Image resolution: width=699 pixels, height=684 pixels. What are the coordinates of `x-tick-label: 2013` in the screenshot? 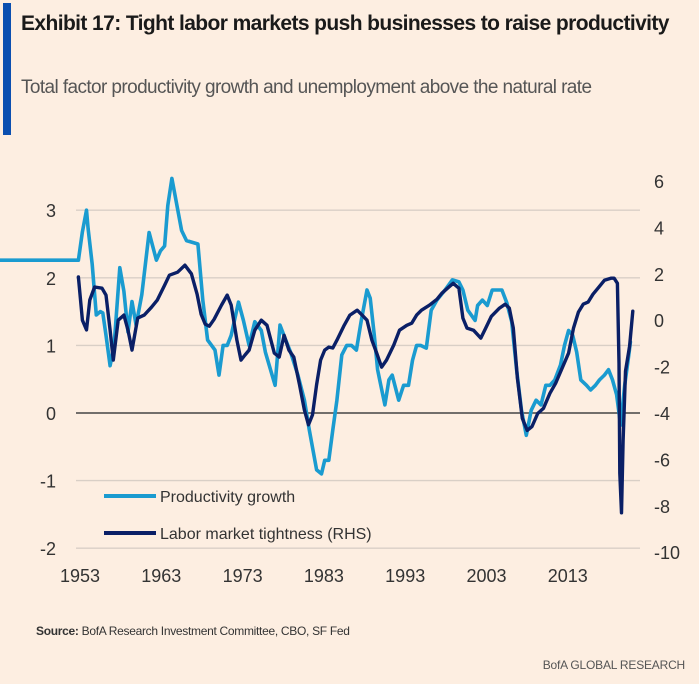 It's located at (568, 576).